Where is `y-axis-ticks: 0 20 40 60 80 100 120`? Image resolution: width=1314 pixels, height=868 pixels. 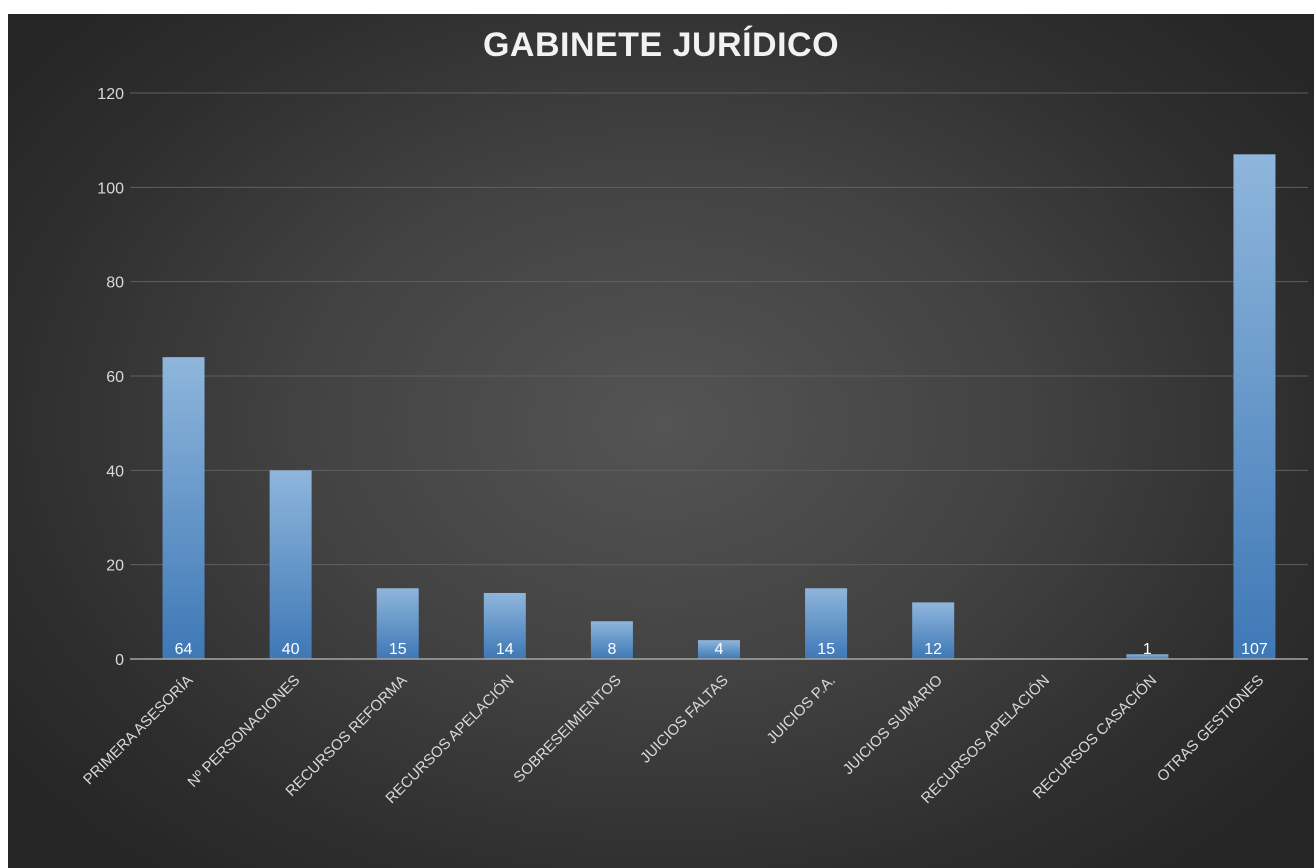 y-axis-ticks: 0 20 40 60 80 100 120 is located at coordinates (110, 377).